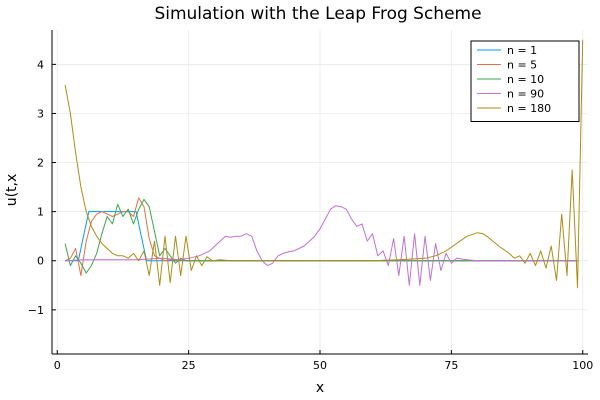 Image resolution: width=600 pixels, height=400 pixels. I want to click on legend-label: n = 10, so click(525, 79).